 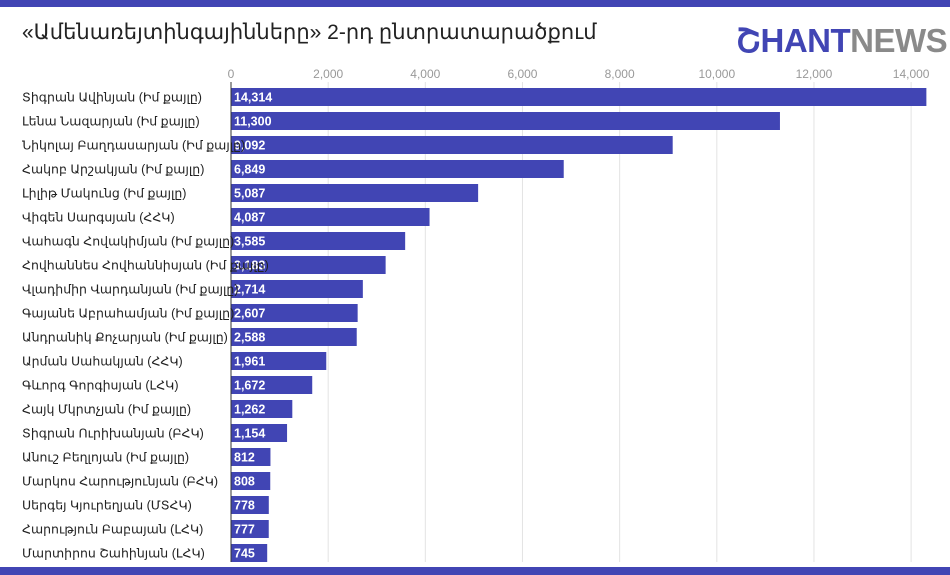 What do you see at coordinates (253, 122) in the screenshot?
I see `bar-value-label: 11,300` at bounding box center [253, 122].